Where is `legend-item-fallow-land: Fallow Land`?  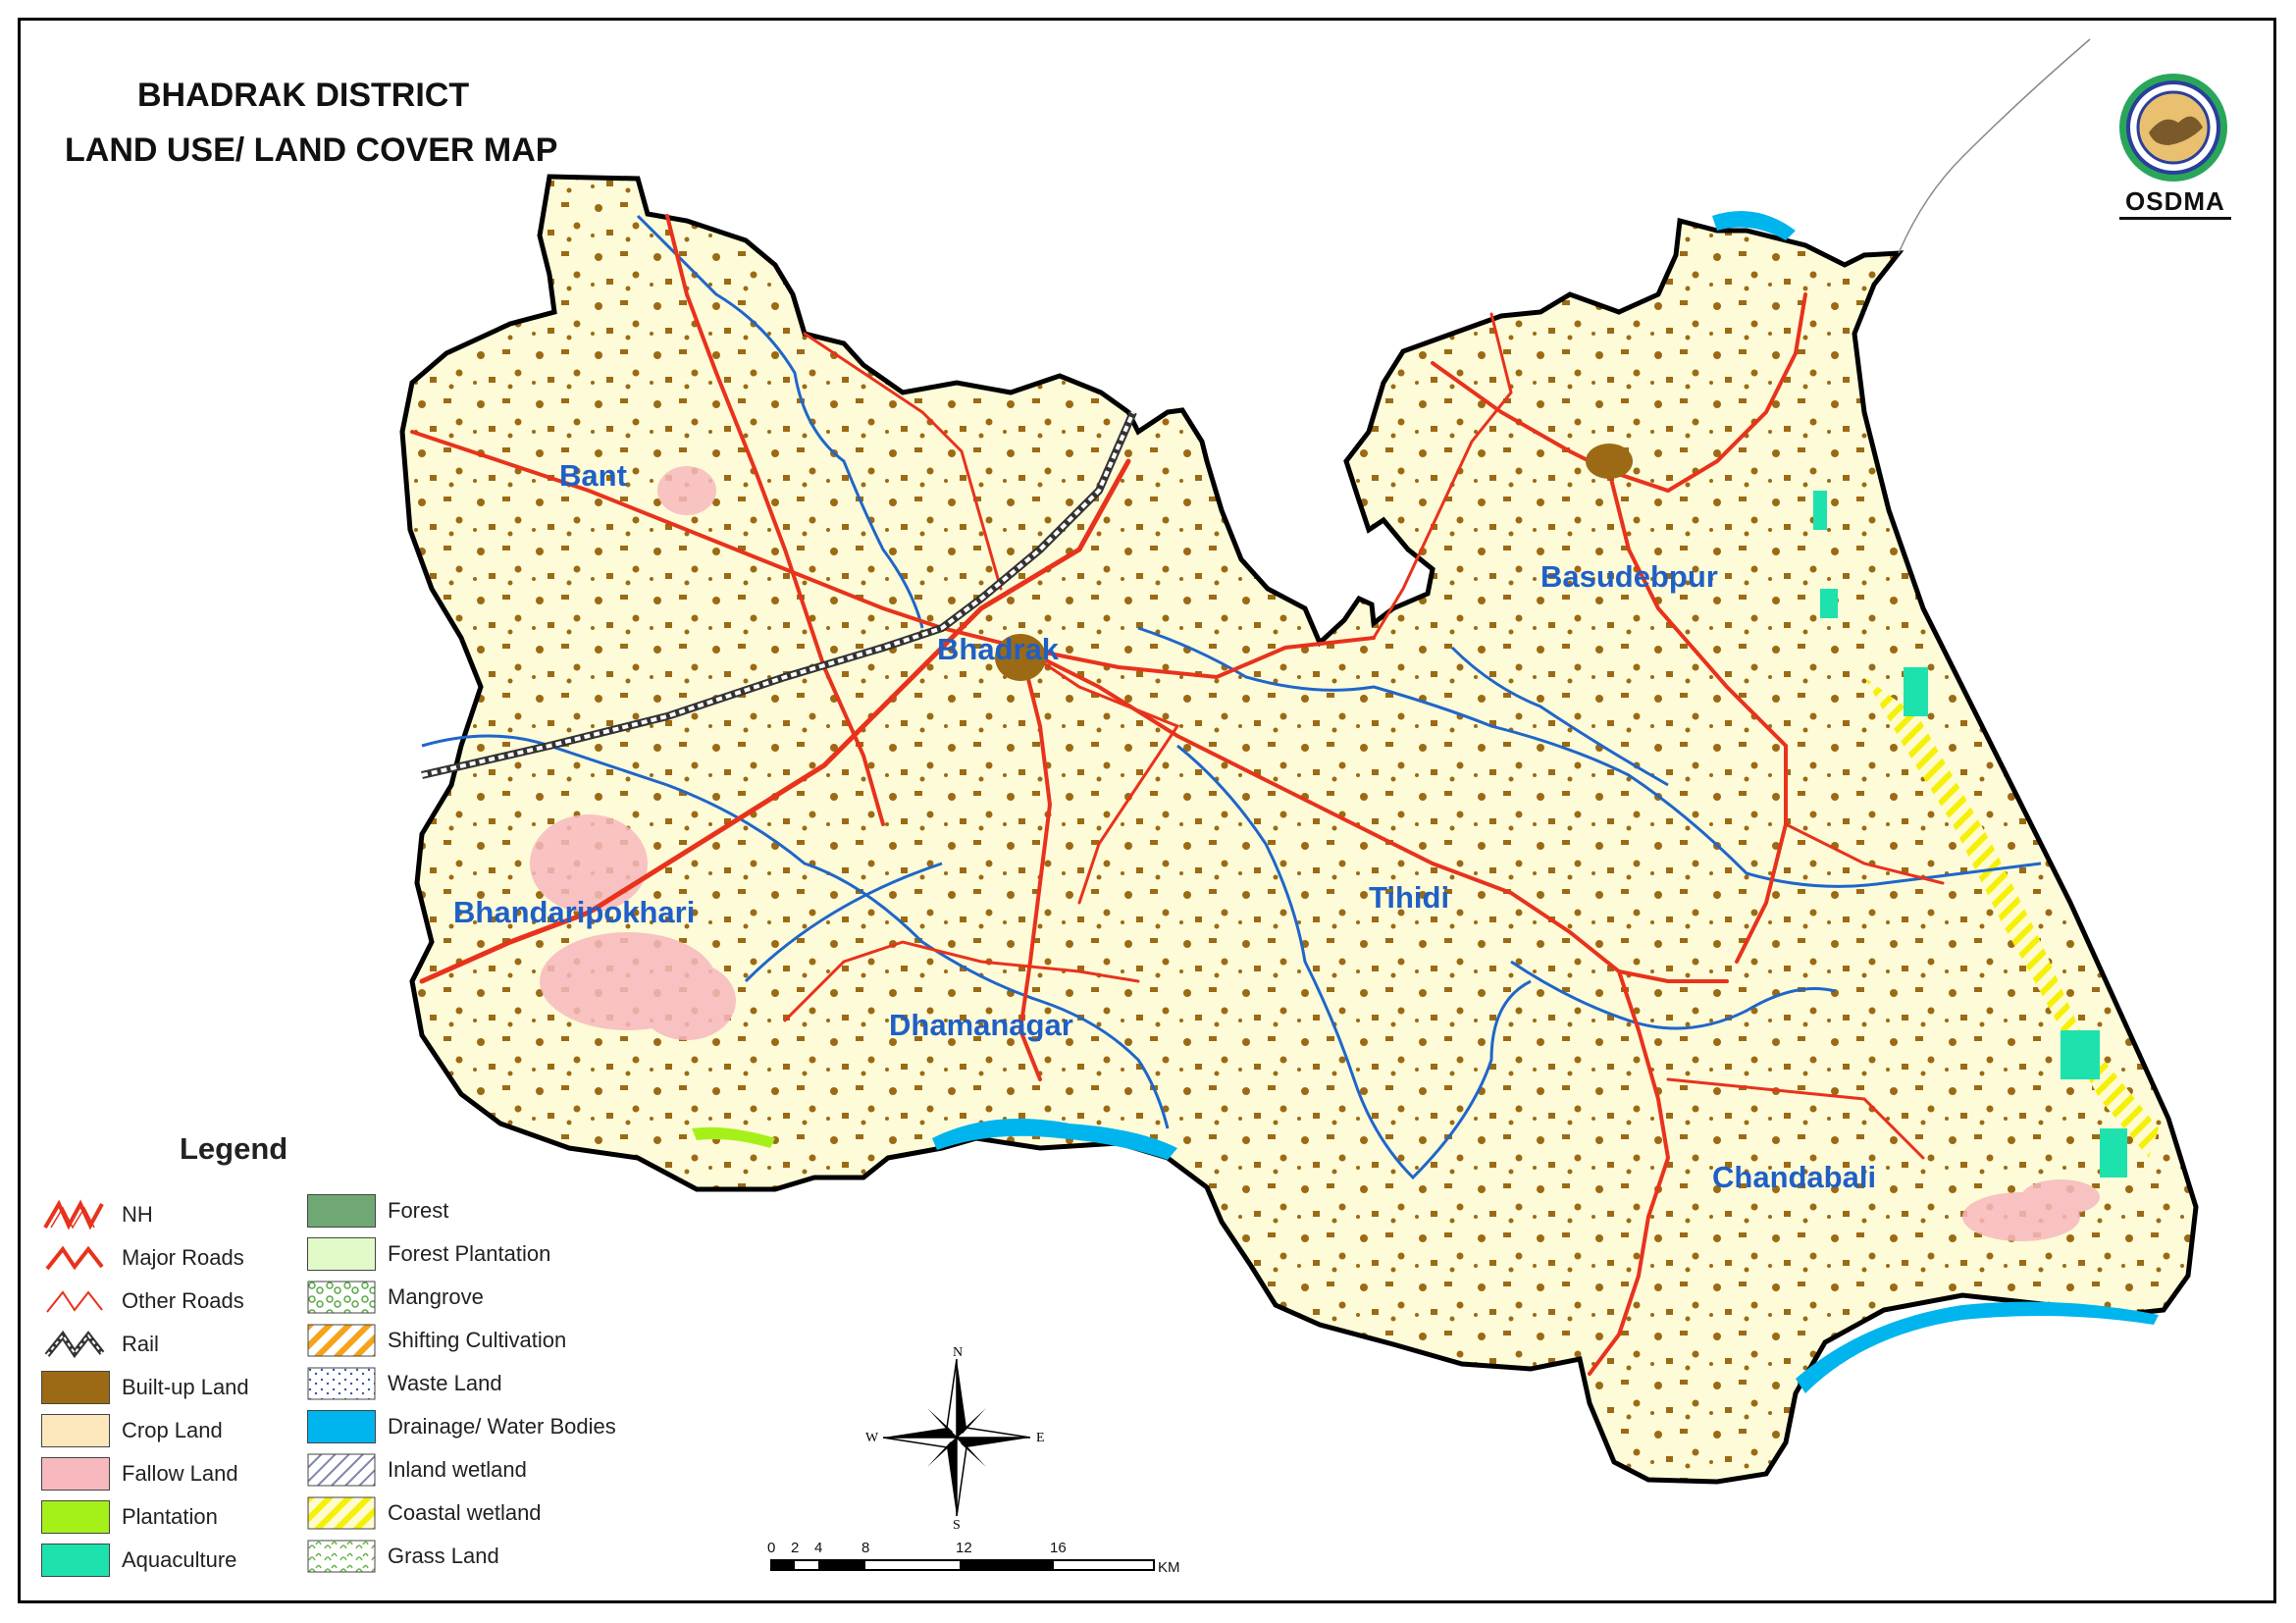
legend-item-fallow-land: Fallow Land is located at coordinates (139, 1474).